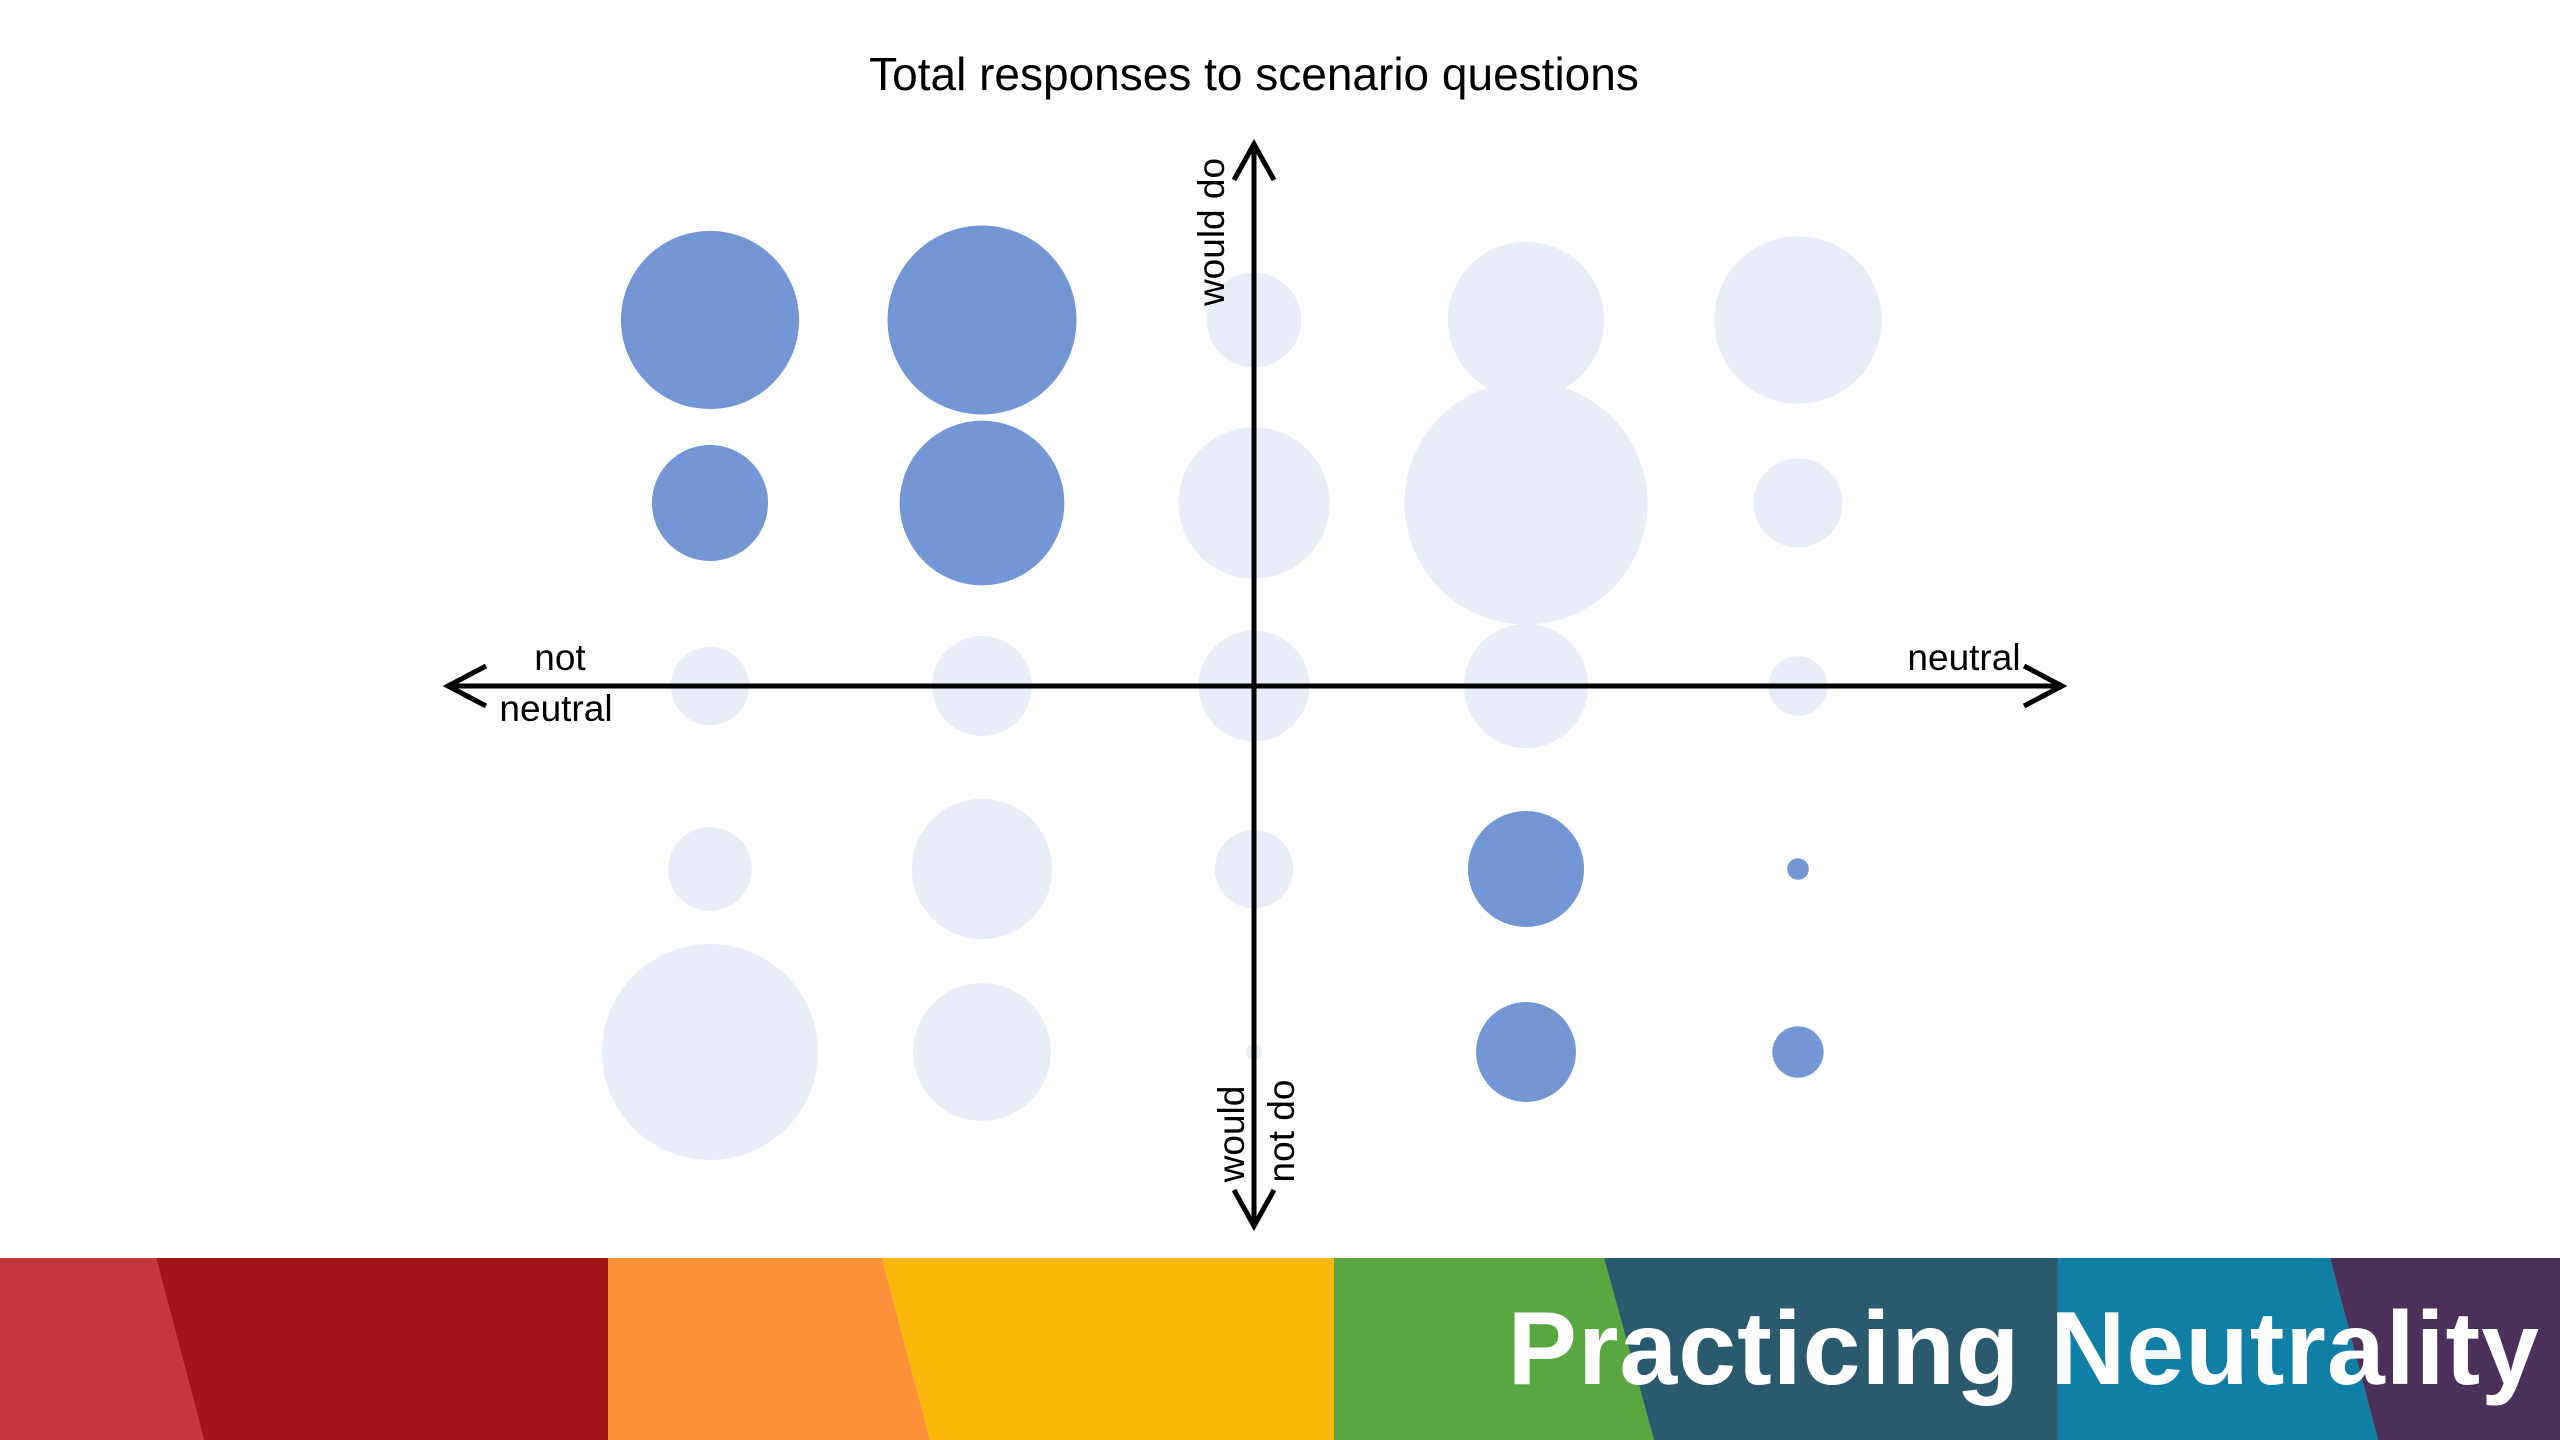 Image resolution: width=2560 pixels, height=1440 pixels. I want to click on y-axis-negative-label-line1: would, so click(1231, 1135).